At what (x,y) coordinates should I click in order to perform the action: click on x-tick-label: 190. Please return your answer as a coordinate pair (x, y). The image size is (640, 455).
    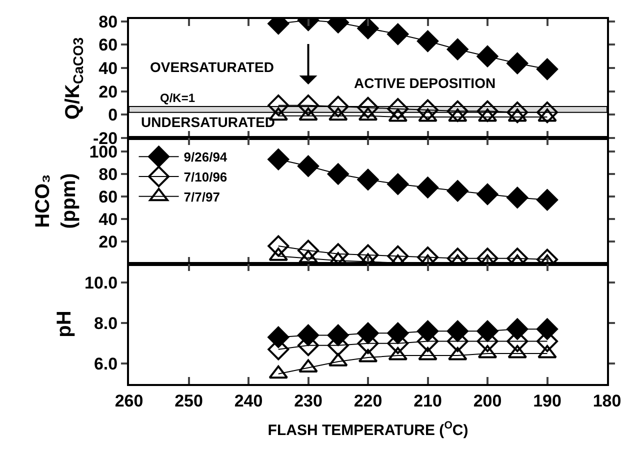
    Looking at the image, I should click on (547, 400).